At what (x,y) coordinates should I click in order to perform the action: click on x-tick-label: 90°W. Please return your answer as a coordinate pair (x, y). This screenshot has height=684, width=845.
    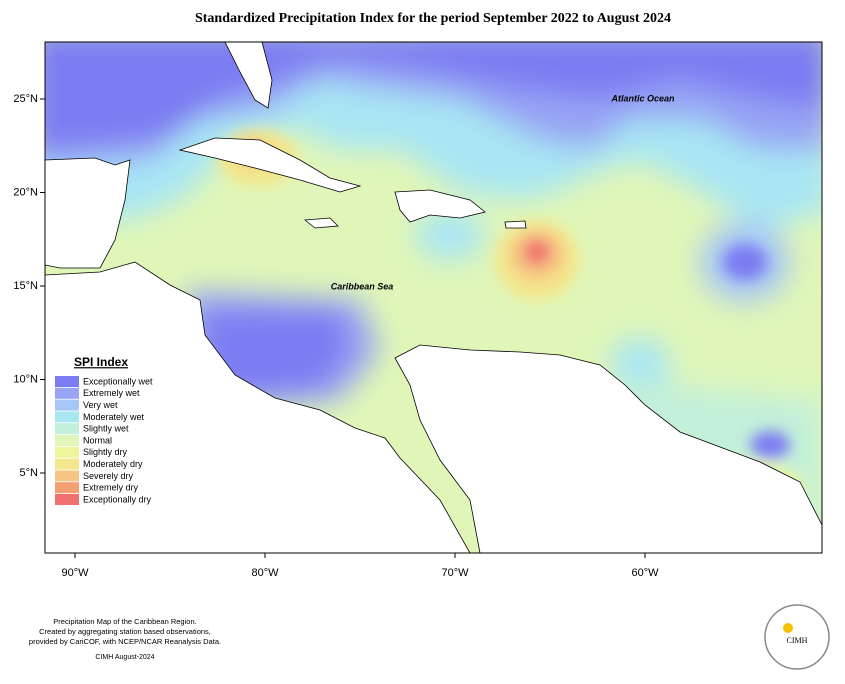
    Looking at the image, I should click on (75, 573).